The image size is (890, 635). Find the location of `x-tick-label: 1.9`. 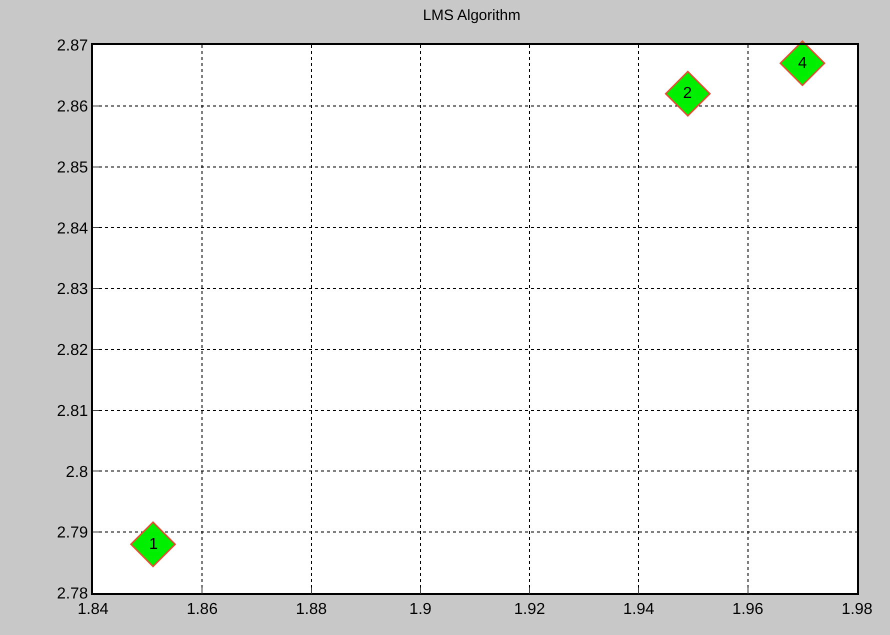

x-tick-label: 1.9 is located at coordinates (420, 609).